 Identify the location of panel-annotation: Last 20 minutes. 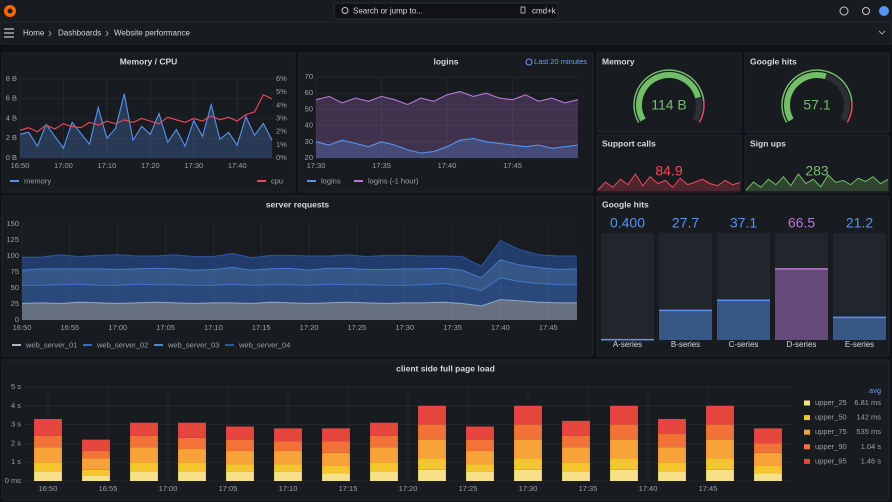
(560, 61).